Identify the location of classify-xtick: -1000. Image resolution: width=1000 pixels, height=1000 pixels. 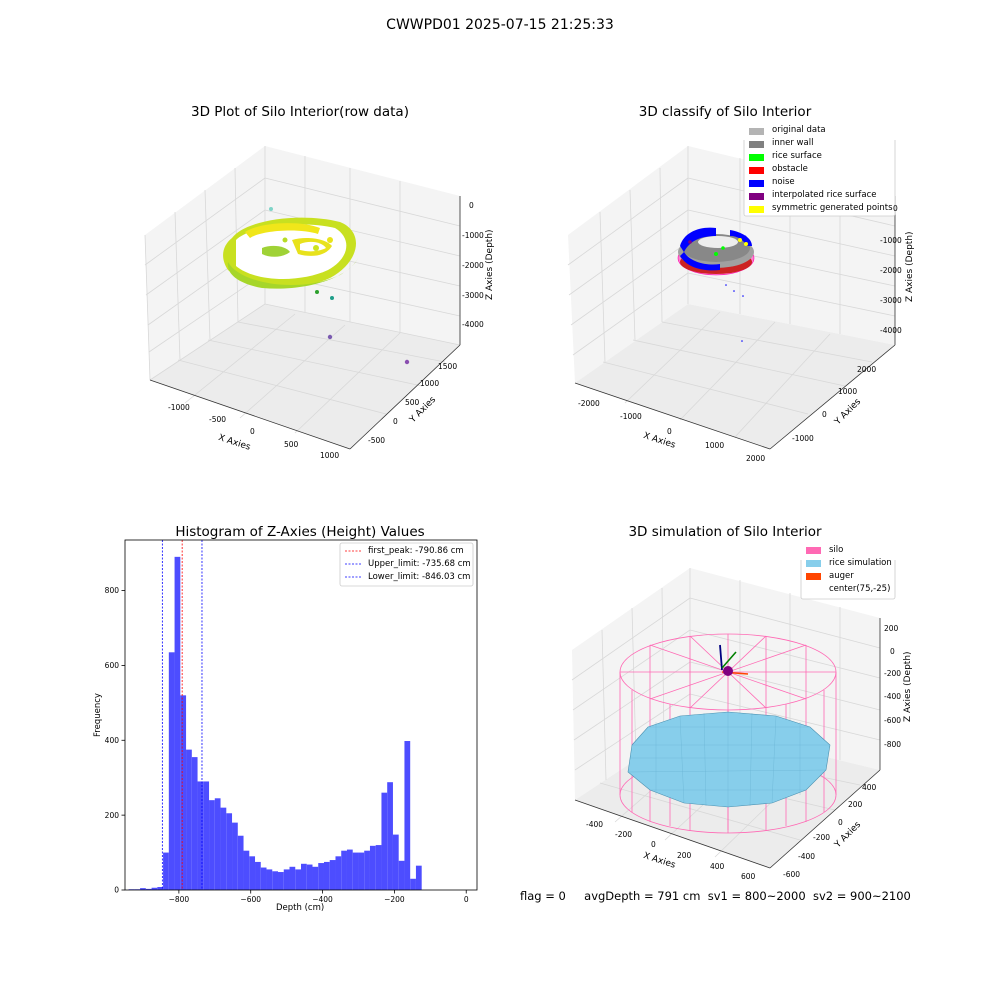
(631, 416).